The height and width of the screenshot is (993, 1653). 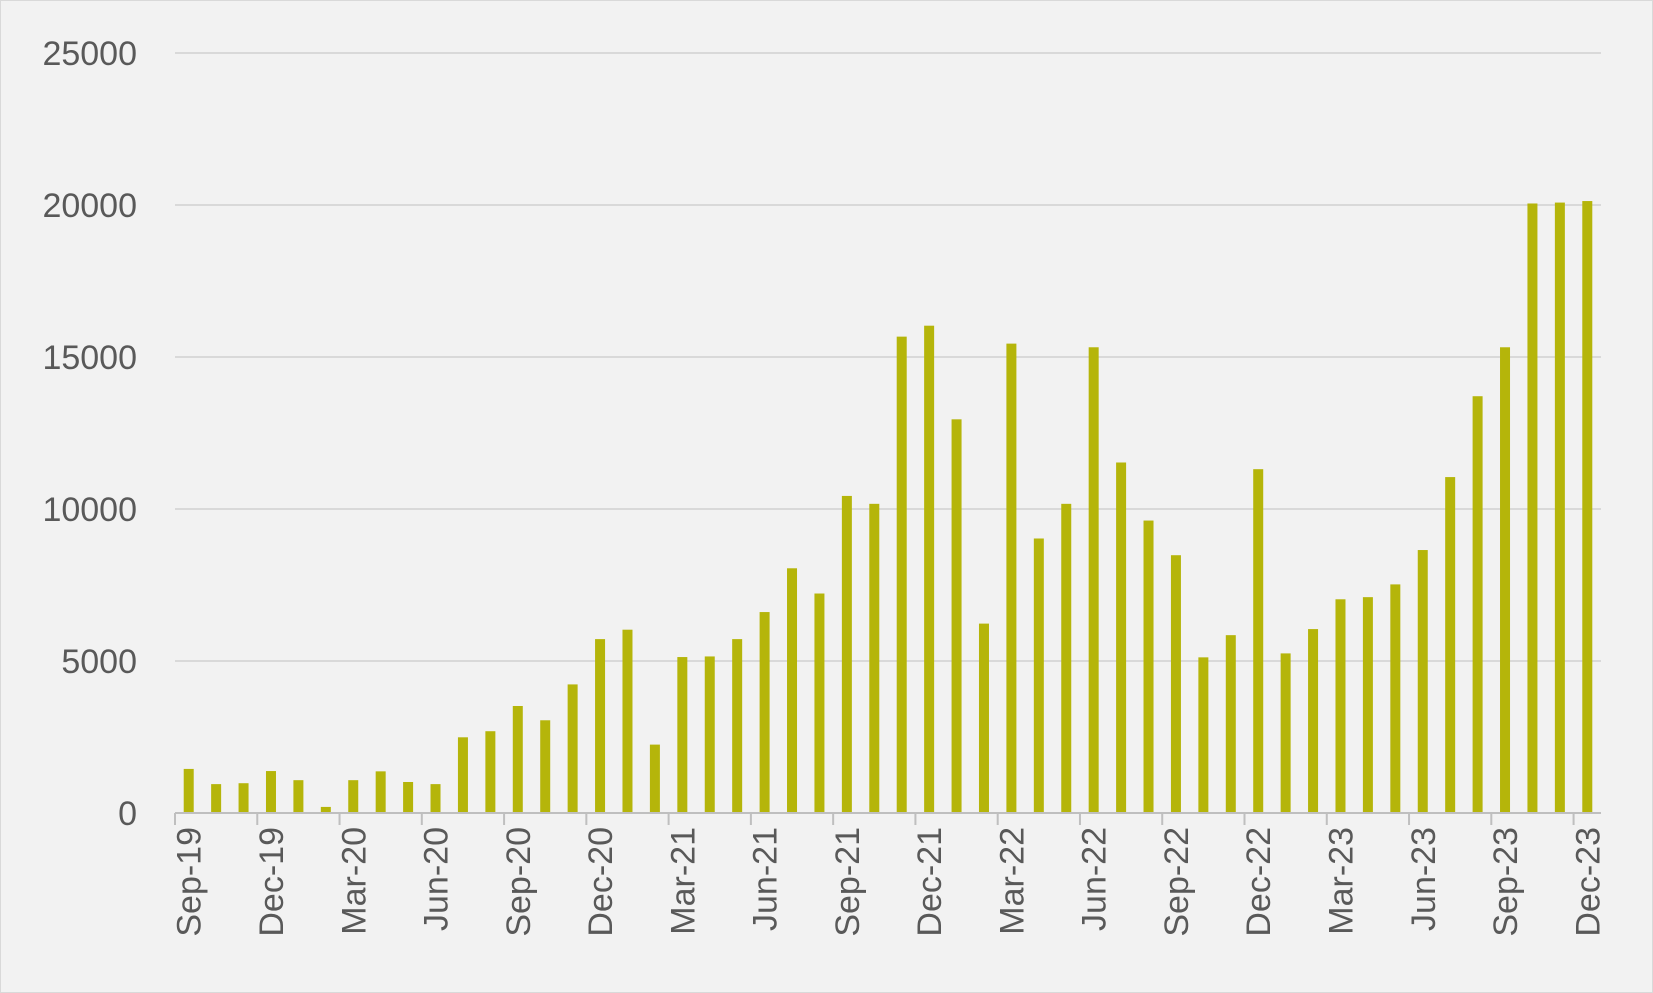 I want to click on y-tick-label: 15000, so click(x=89, y=358).